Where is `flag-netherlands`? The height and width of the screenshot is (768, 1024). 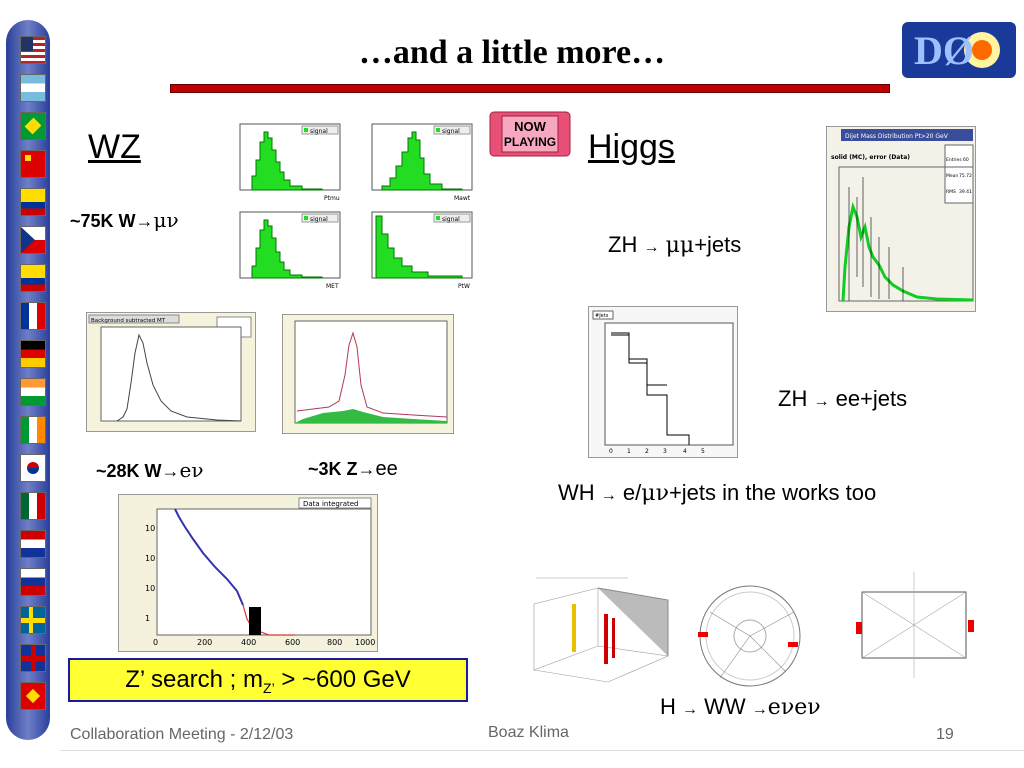 flag-netherlands is located at coordinates (33, 544).